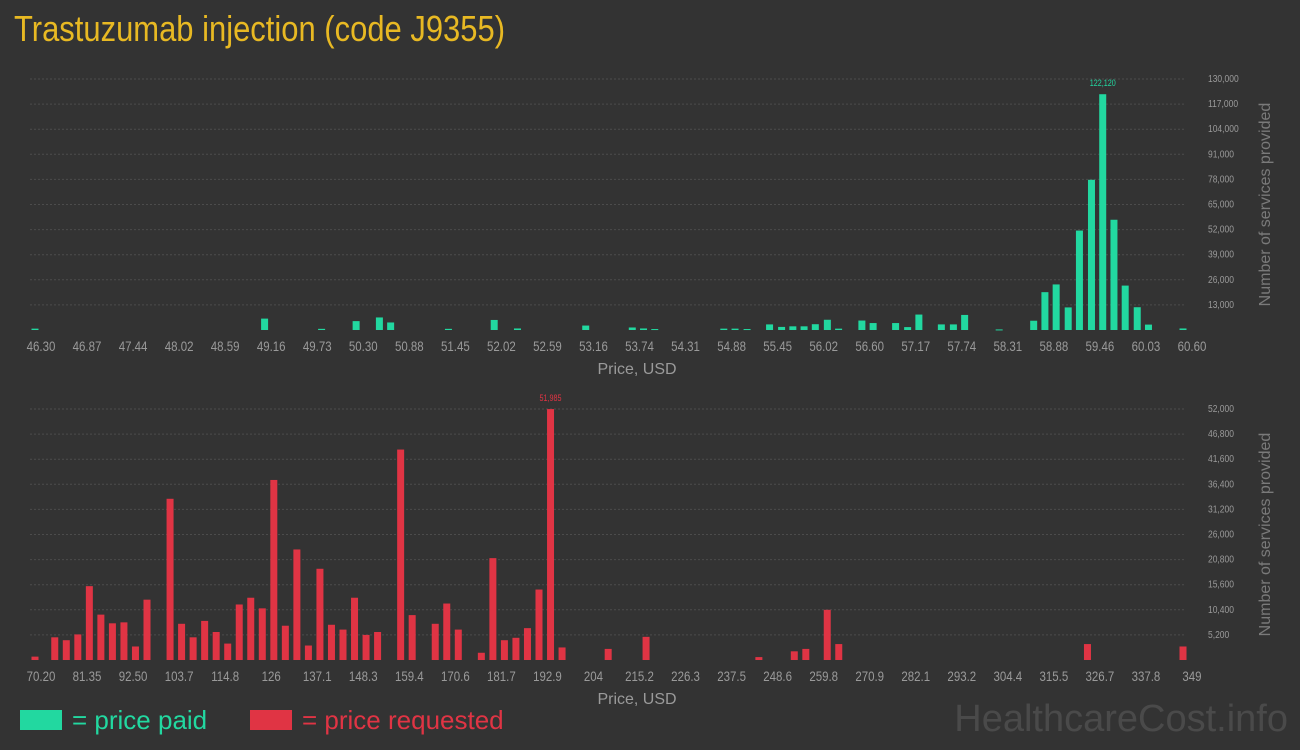 The height and width of the screenshot is (750, 1300). Describe the element at coordinates (271, 720) in the screenshot. I see `price-requested-swatch` at that location.